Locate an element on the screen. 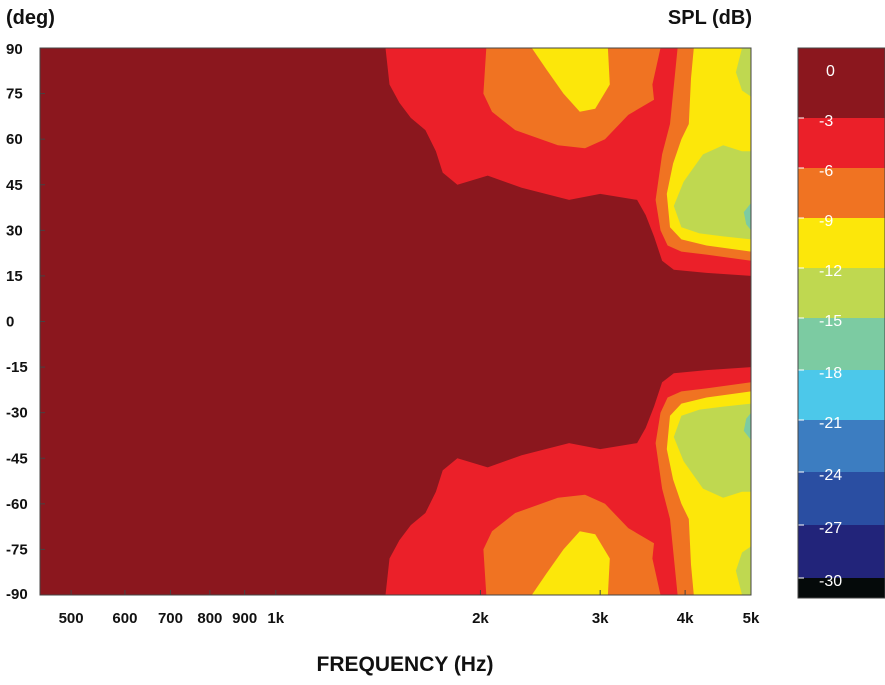 The height and width of the screenshot is (685, 885). y-axis-label: (deg) is located at coordinates (30, 18).